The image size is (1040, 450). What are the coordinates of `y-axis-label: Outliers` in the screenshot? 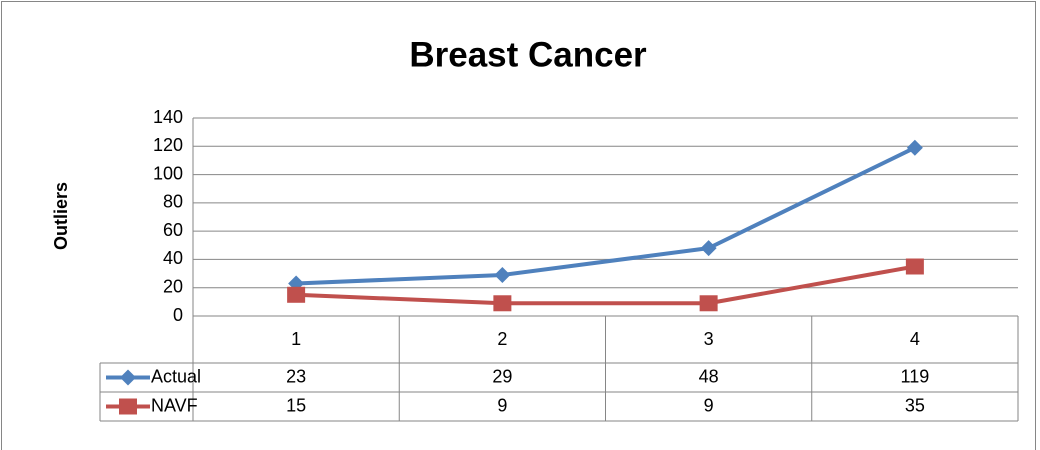 It's located at (61, 216).